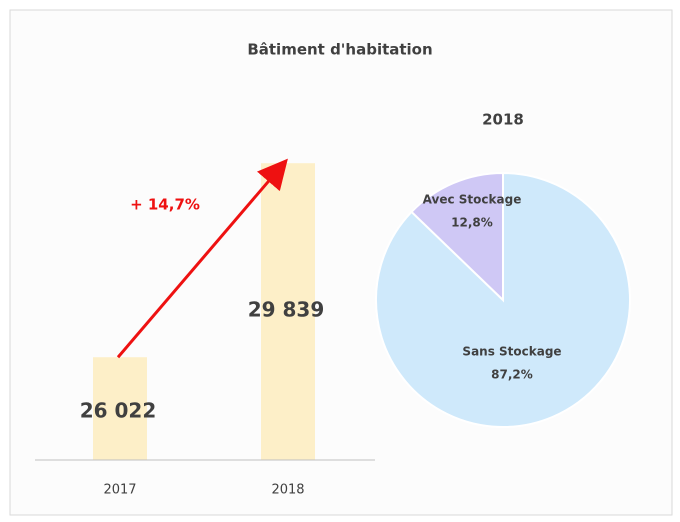 This screenshot has height=522, width=680. What do you see at coordinates (503, 120) in the screenshot?
I see `pie-title: 2018` at bounding box center [503, 120].